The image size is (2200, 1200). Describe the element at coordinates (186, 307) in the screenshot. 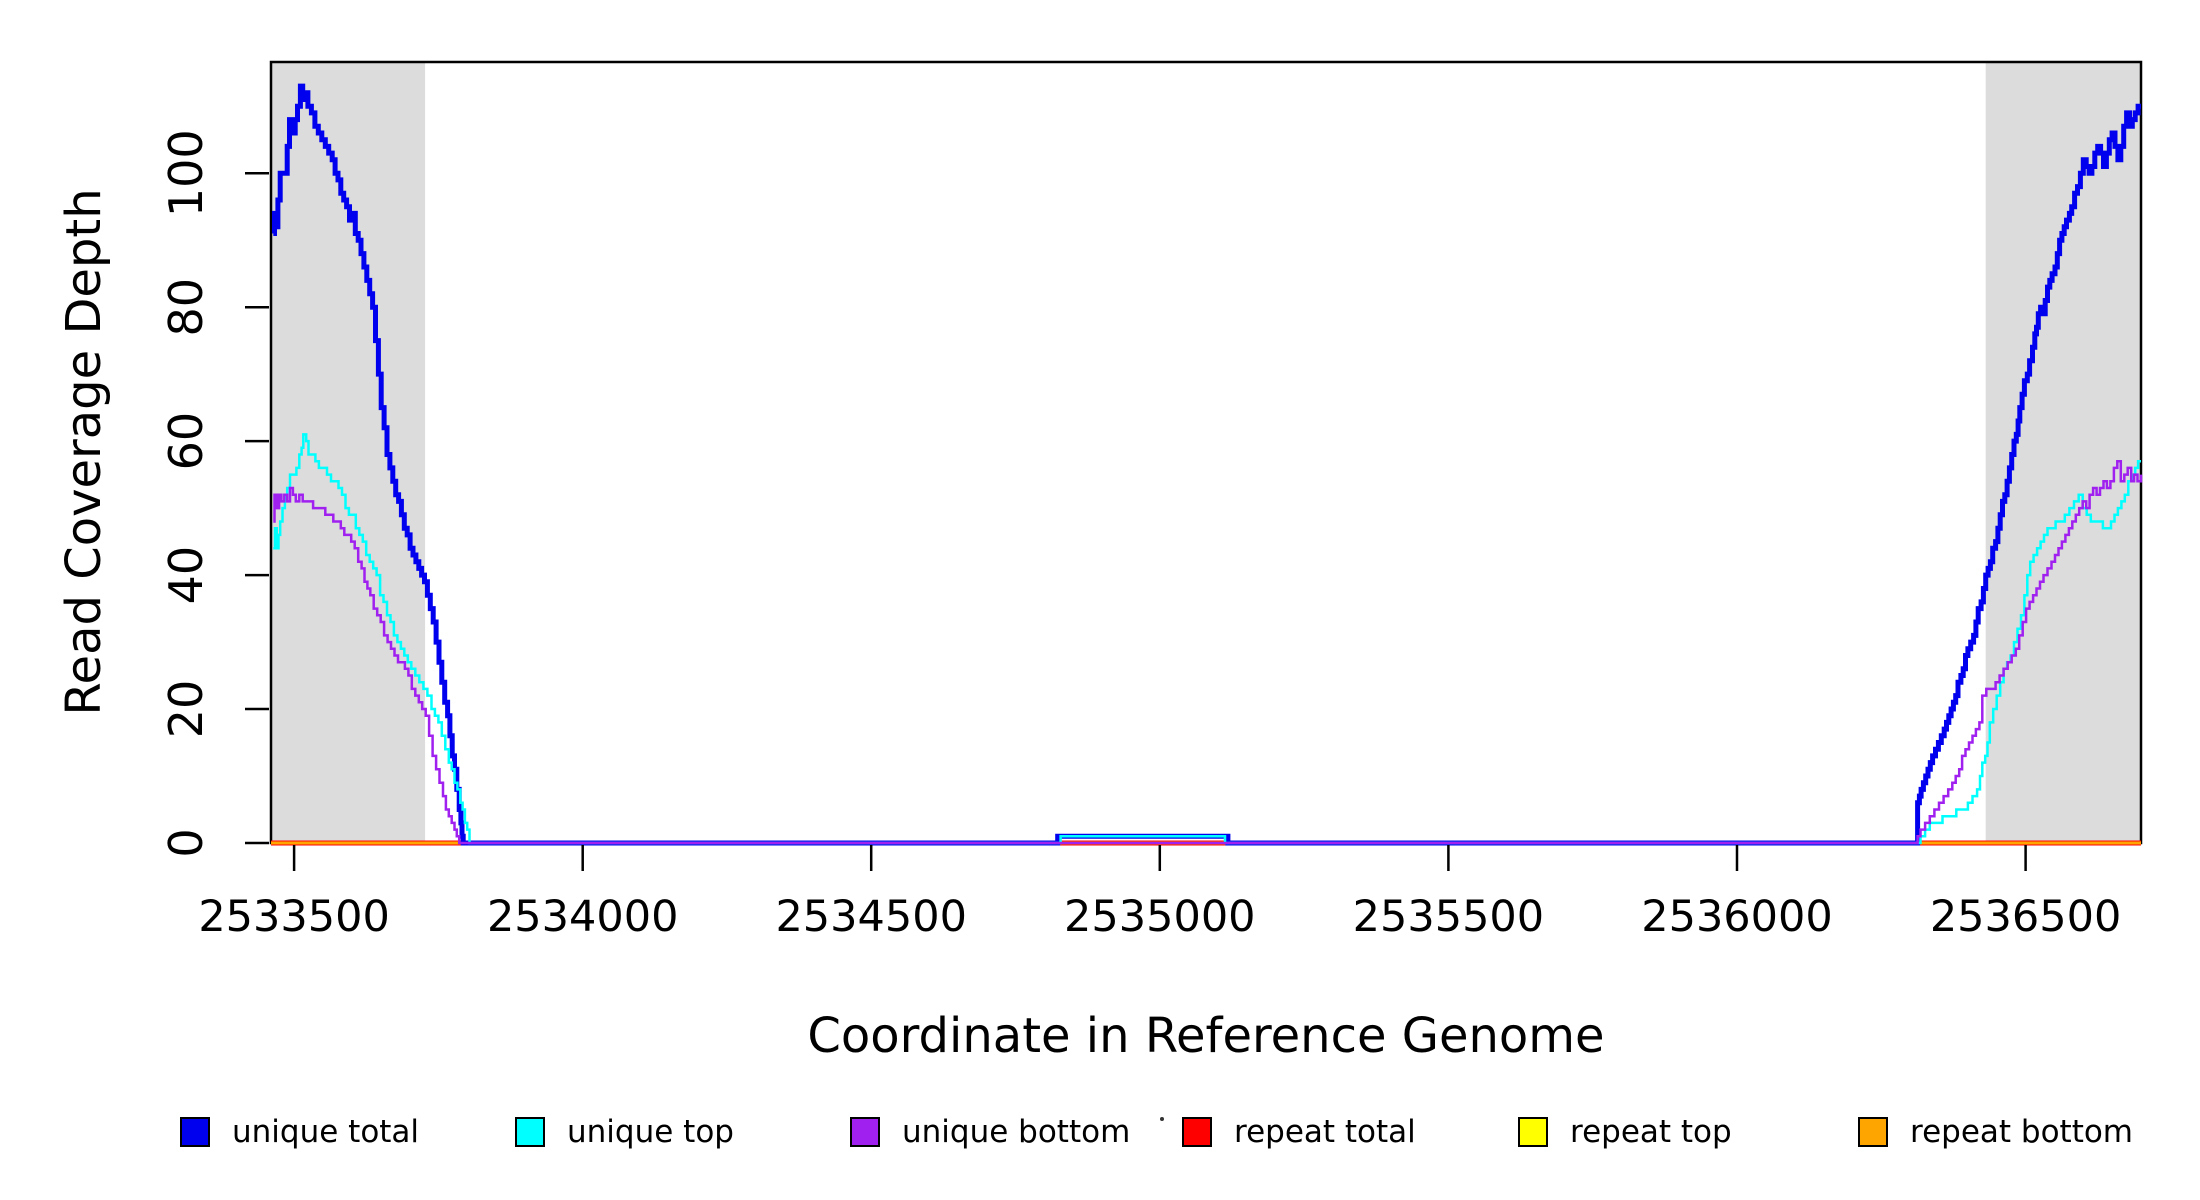

I see `y-tick-label: 80` at that location.